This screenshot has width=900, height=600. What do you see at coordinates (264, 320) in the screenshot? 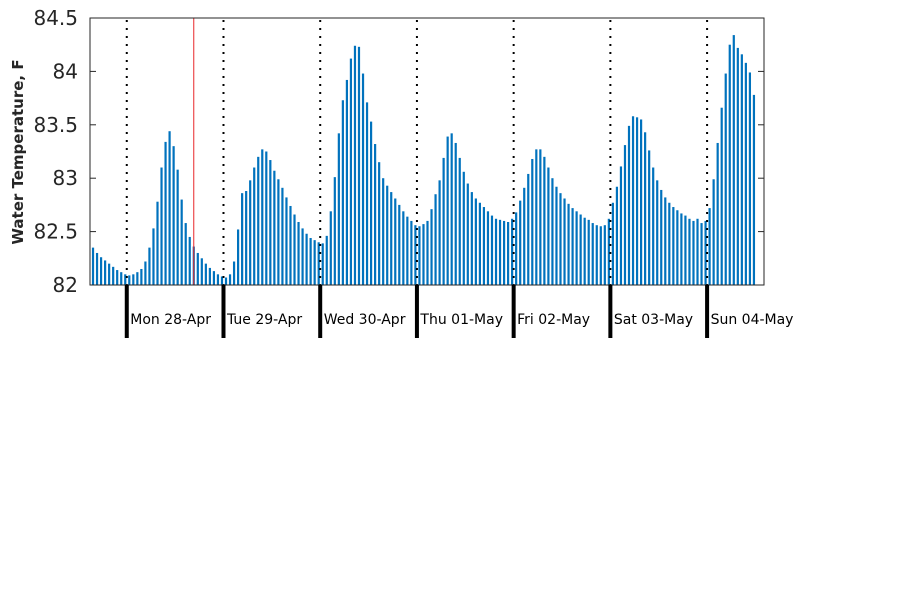
I see `day-label: Tue 29-Apr` at bounding box center [264, 320].